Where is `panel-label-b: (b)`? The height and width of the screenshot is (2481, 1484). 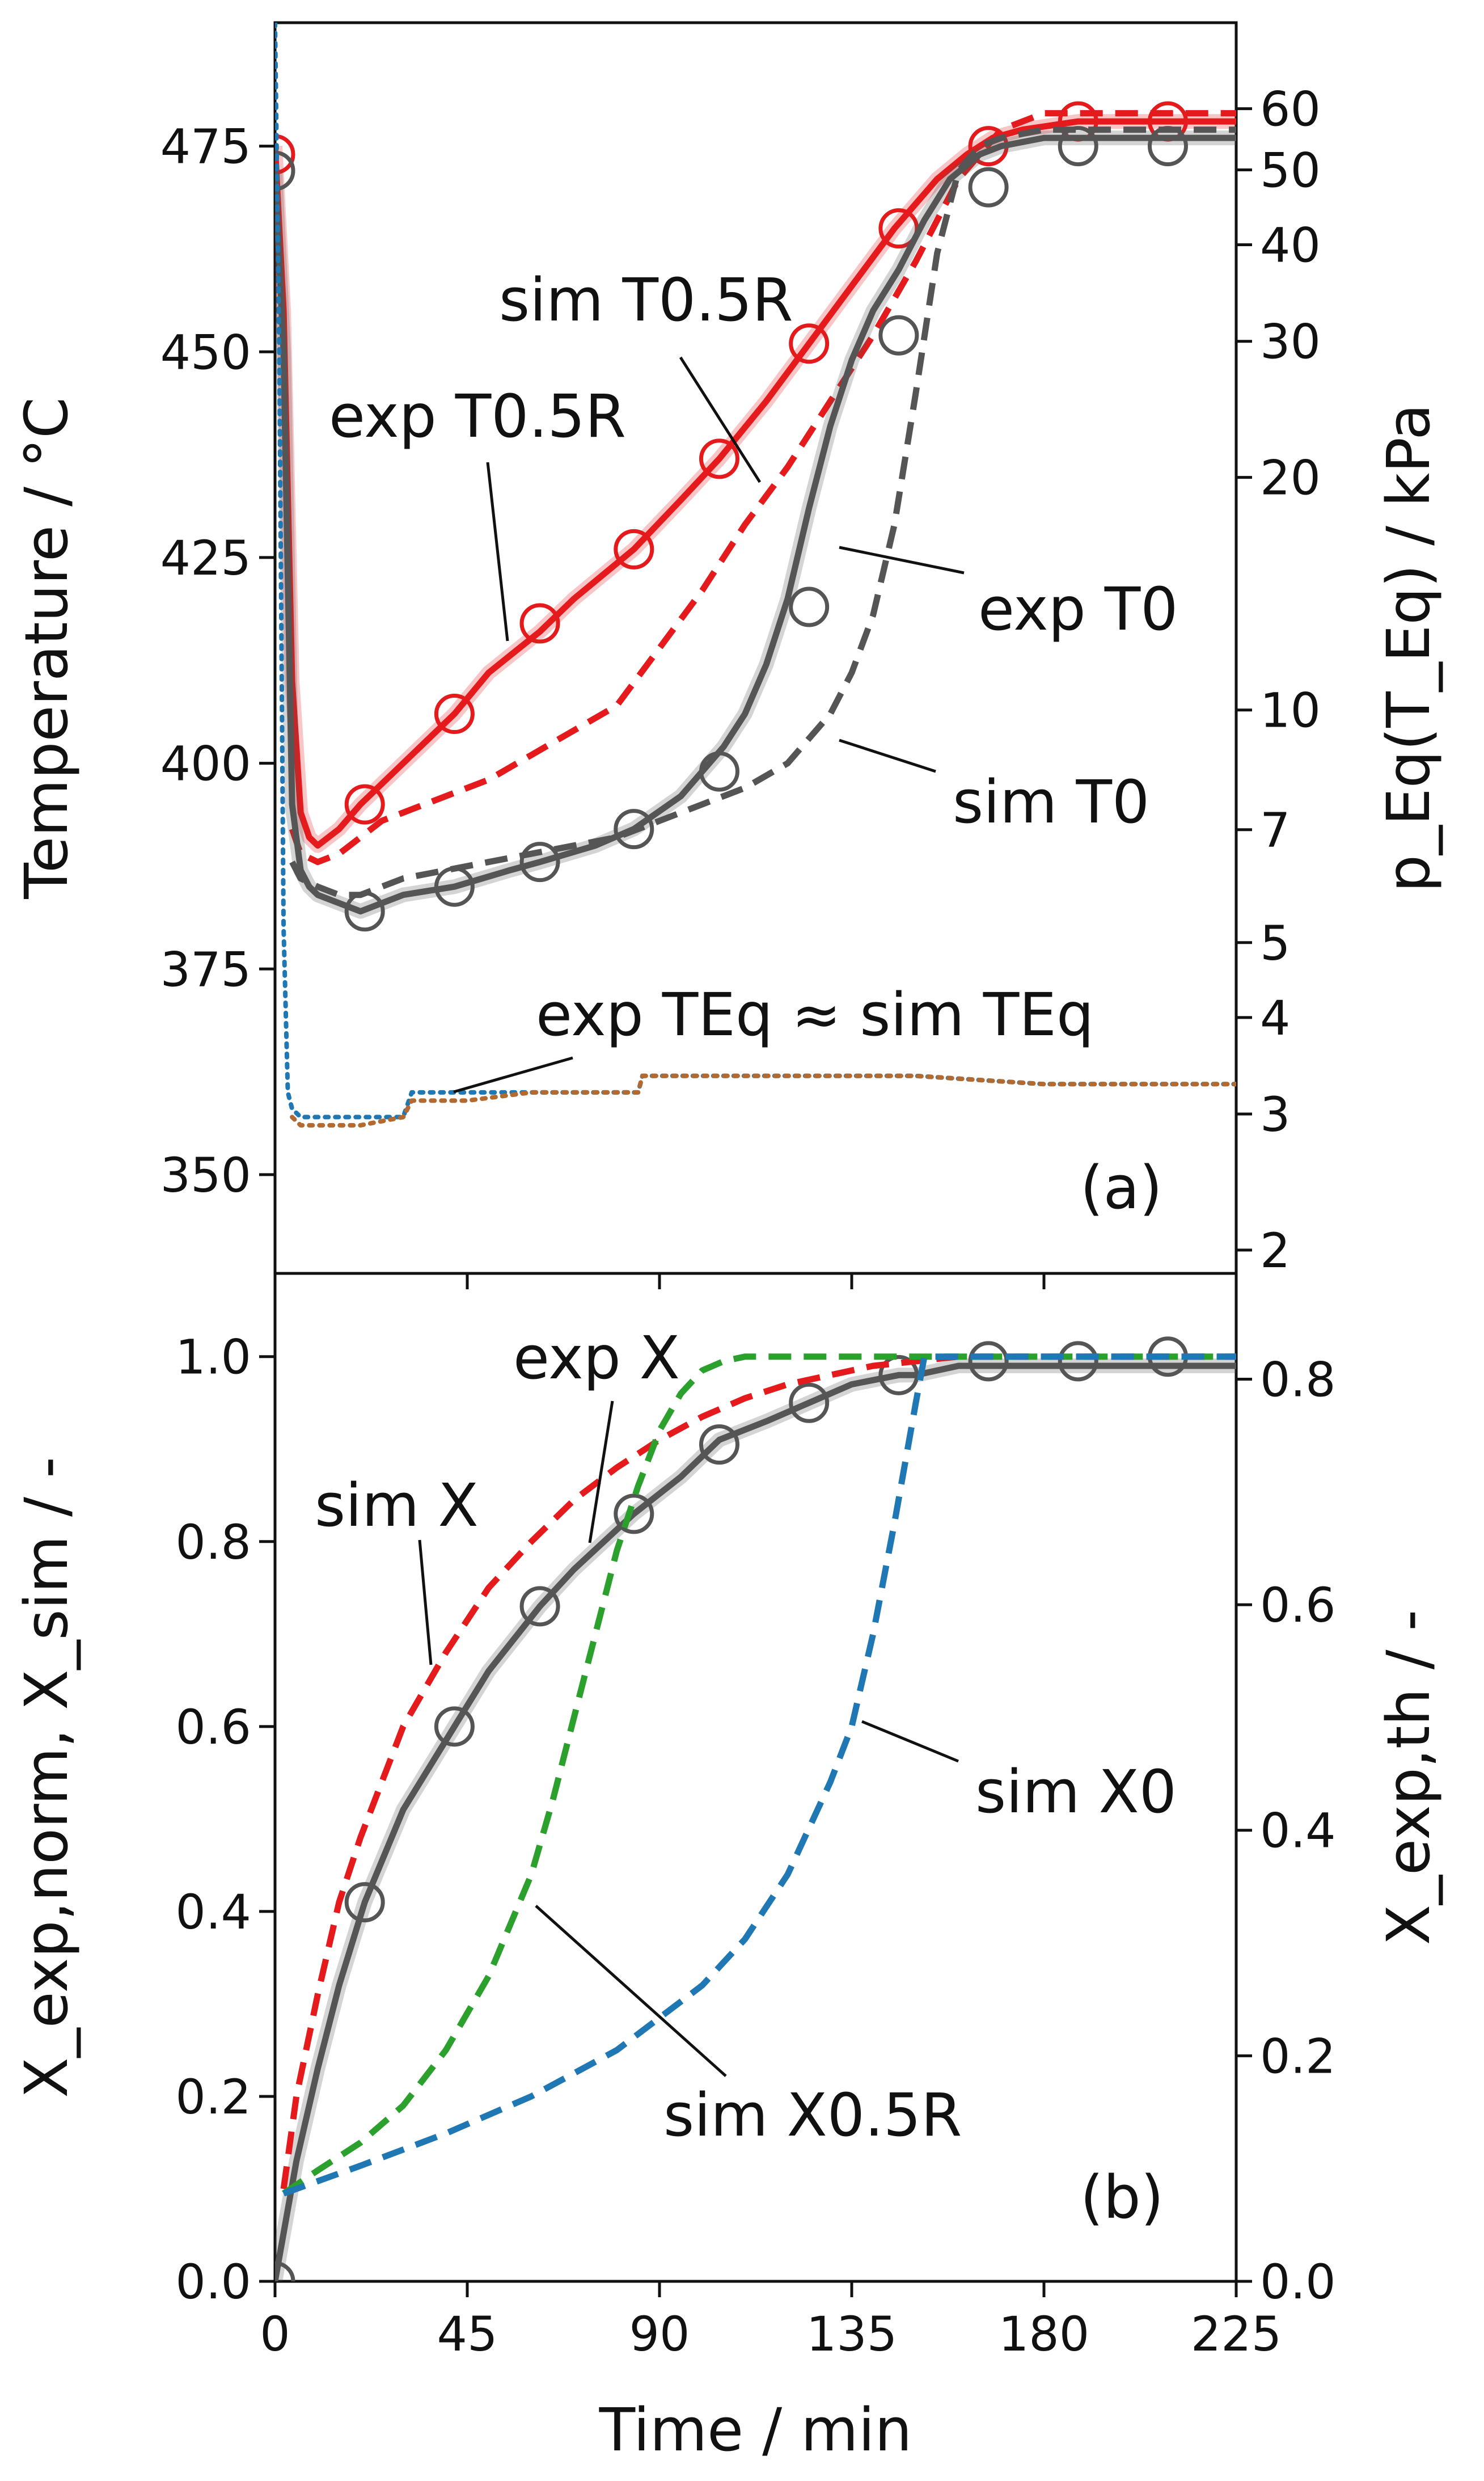 panel-label-b: (b) is located at coordinates (1122, 2197).